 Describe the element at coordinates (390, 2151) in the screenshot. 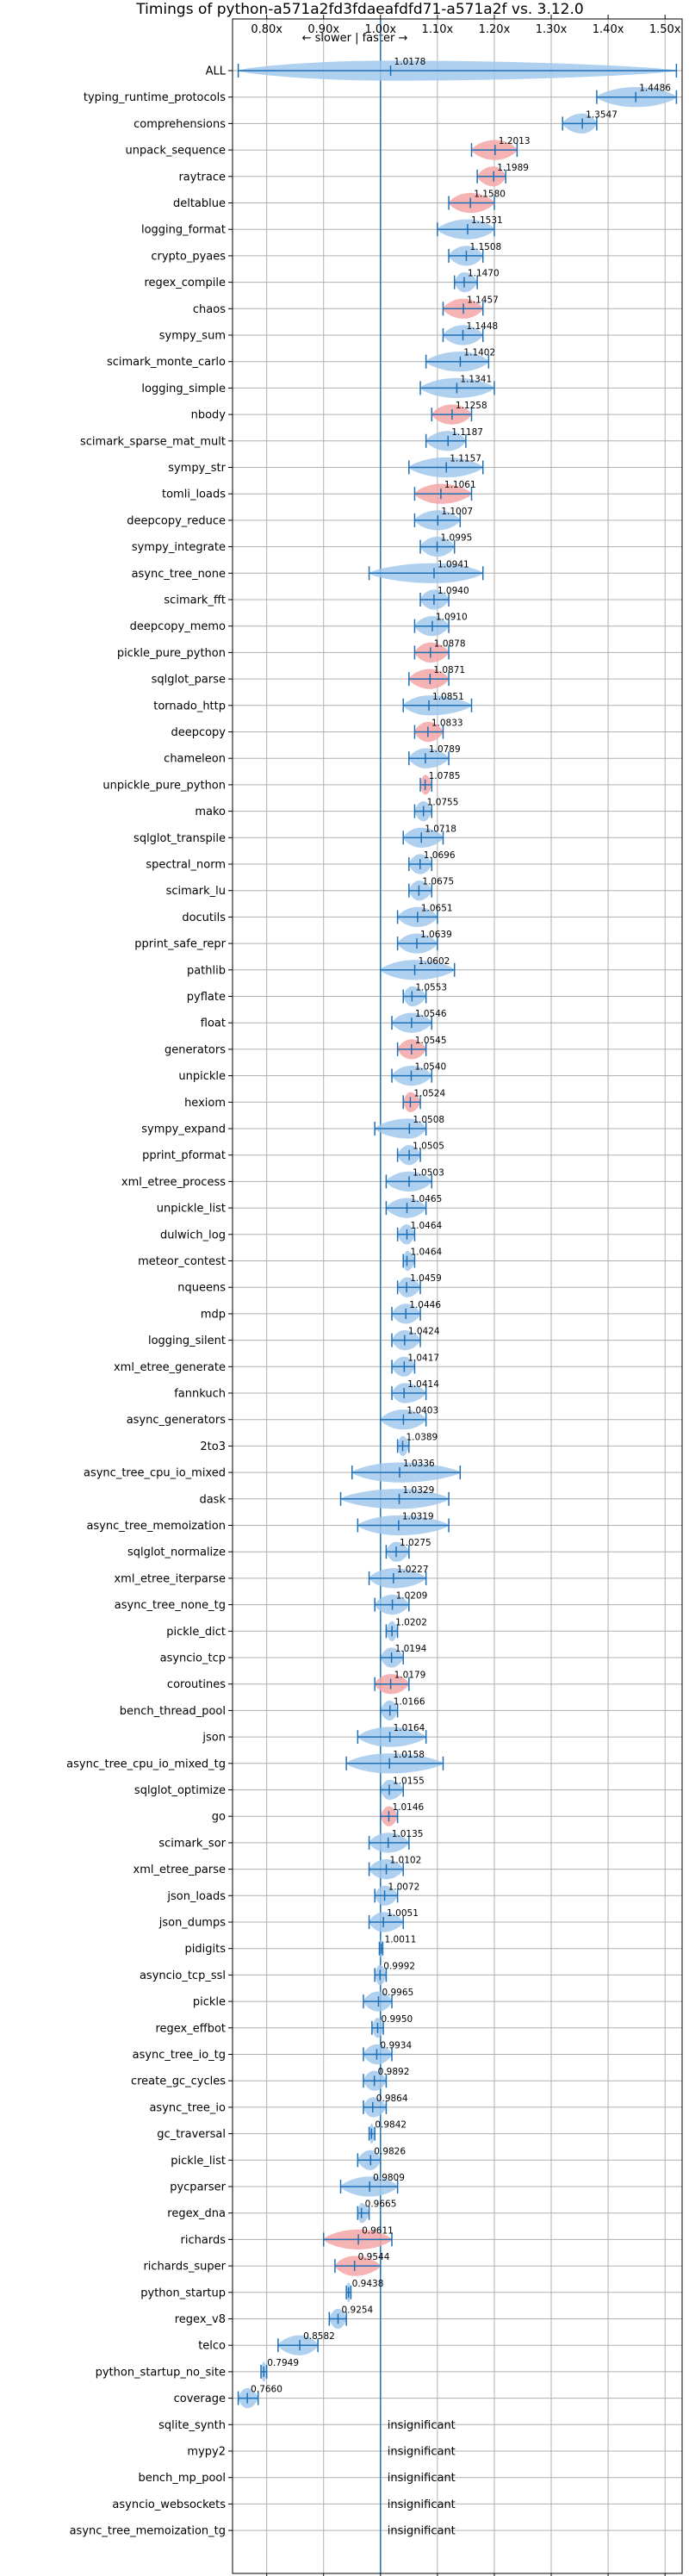

I see `value-label: 0.9826` at that location.